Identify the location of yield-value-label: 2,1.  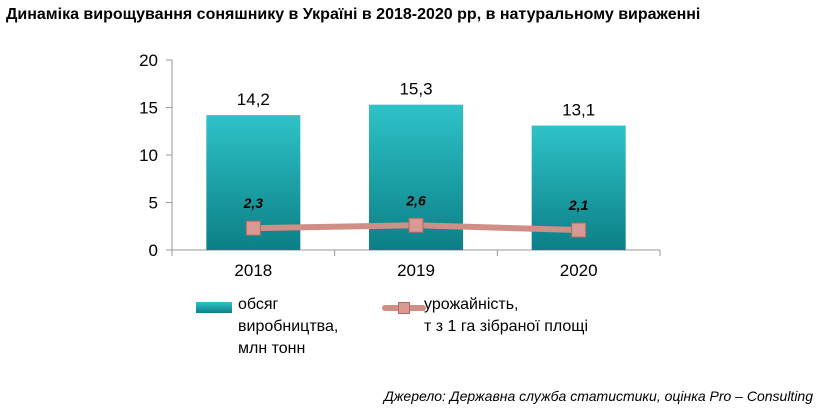
(578, 205).